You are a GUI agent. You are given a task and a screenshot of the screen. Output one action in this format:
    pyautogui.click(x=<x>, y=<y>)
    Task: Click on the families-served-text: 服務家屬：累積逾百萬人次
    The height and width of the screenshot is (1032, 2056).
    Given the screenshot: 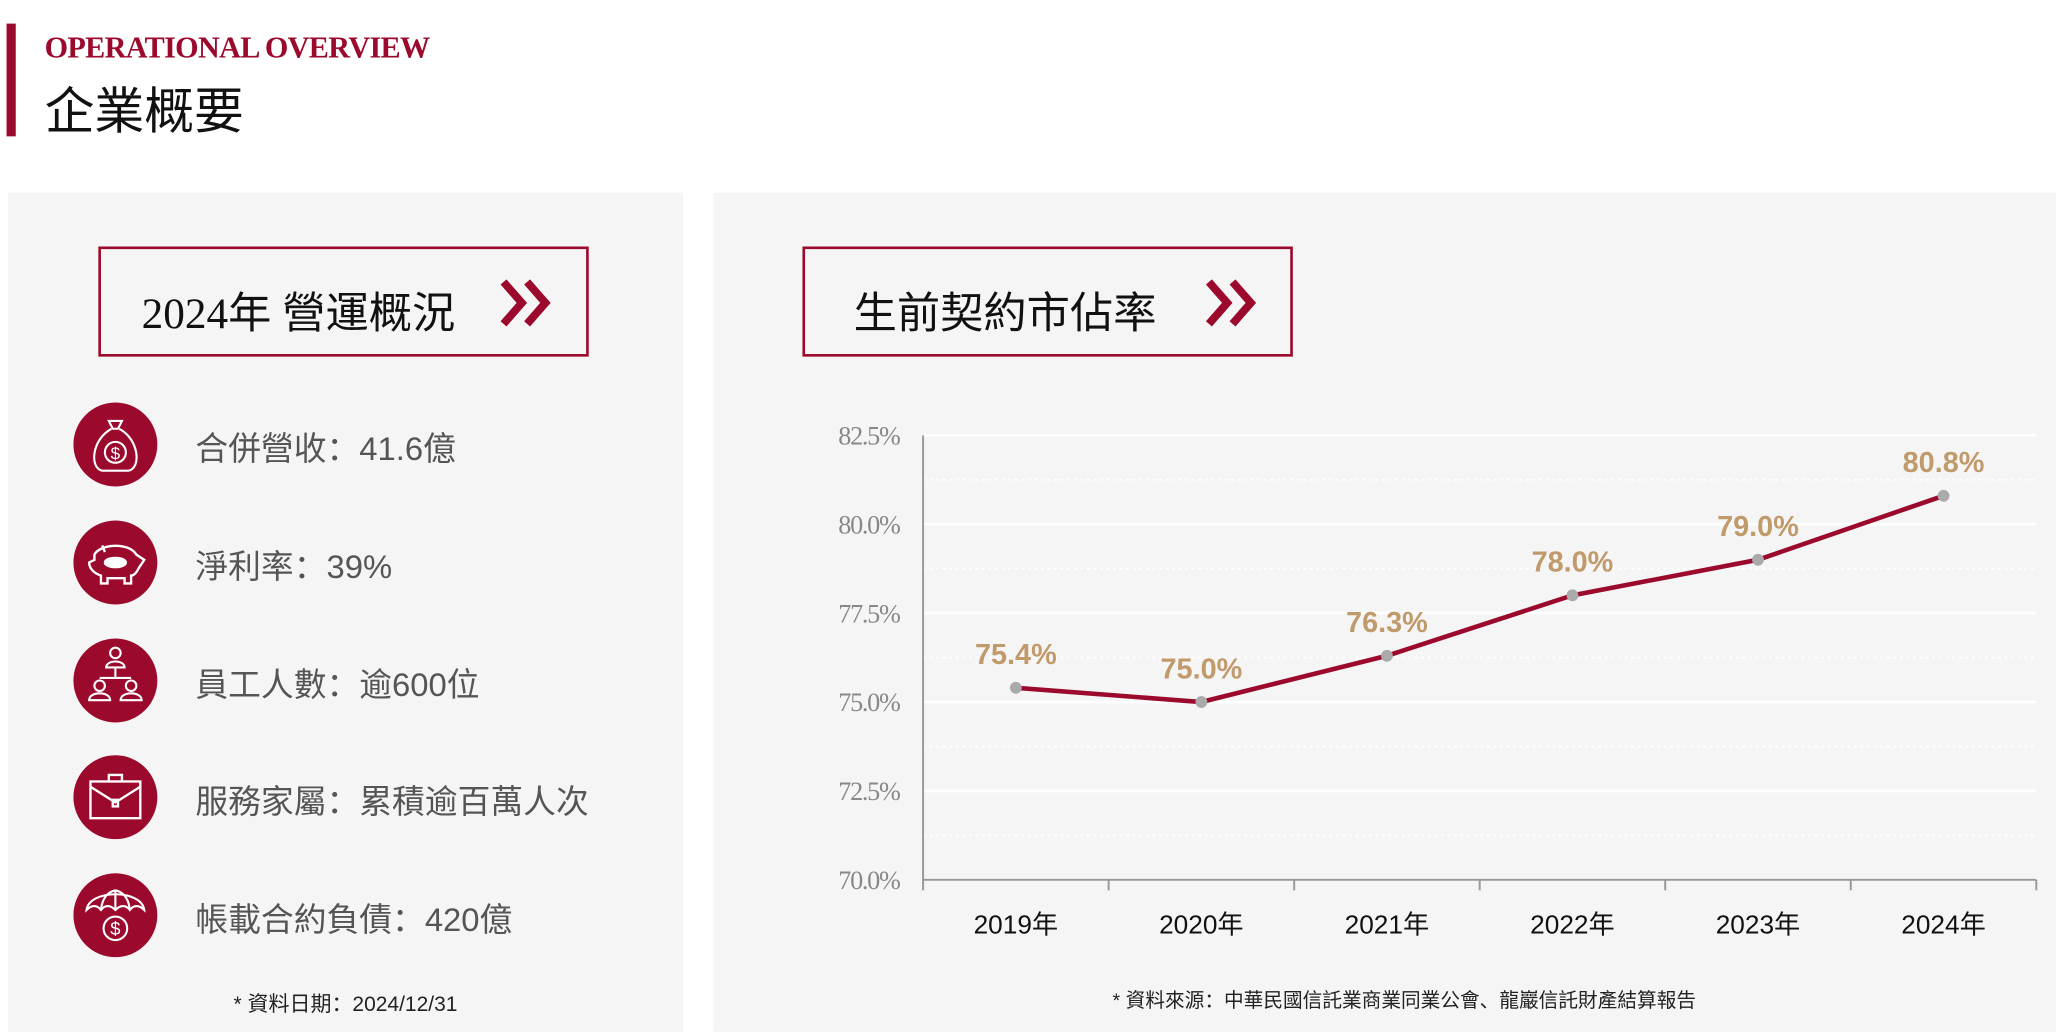 What is the action you would take?
    pyautogui.click(x=392, y=802)
    